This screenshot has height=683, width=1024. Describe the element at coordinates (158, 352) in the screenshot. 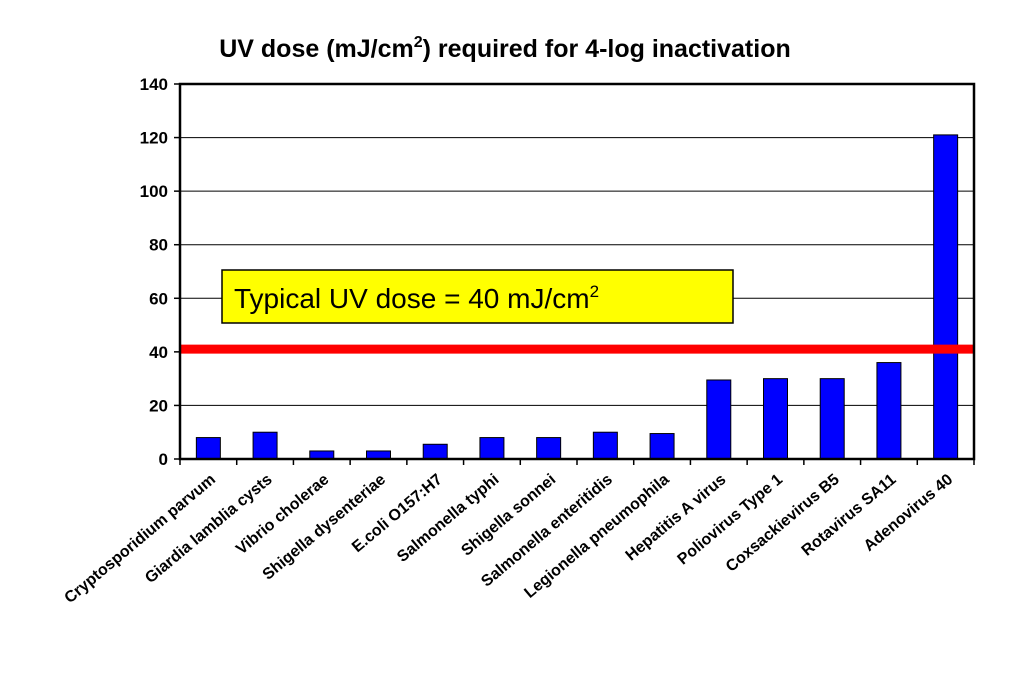

I see `y-tick-label: 40` at that location.